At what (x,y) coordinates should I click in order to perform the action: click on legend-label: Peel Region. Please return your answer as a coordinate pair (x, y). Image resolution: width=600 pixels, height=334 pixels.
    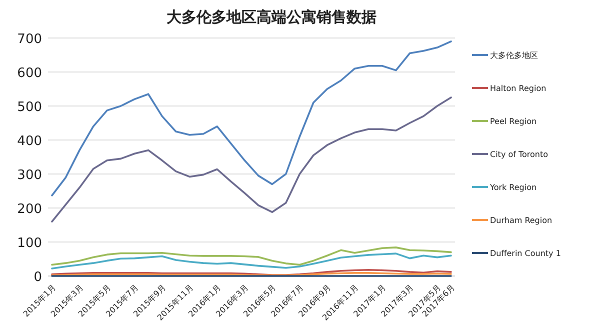
    Looking at the image, I should click on (513, 121).